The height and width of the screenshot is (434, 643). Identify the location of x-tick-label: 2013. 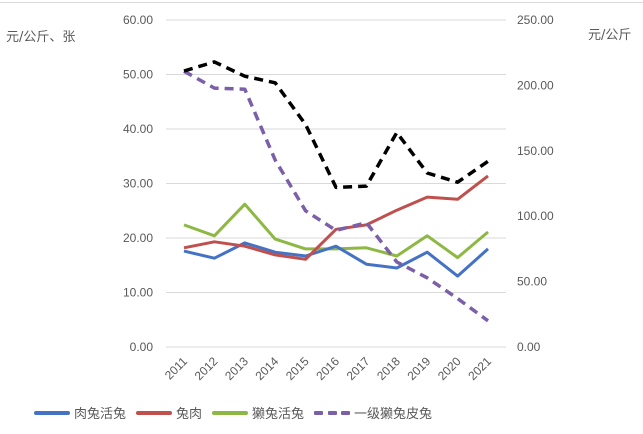
(236, 368).